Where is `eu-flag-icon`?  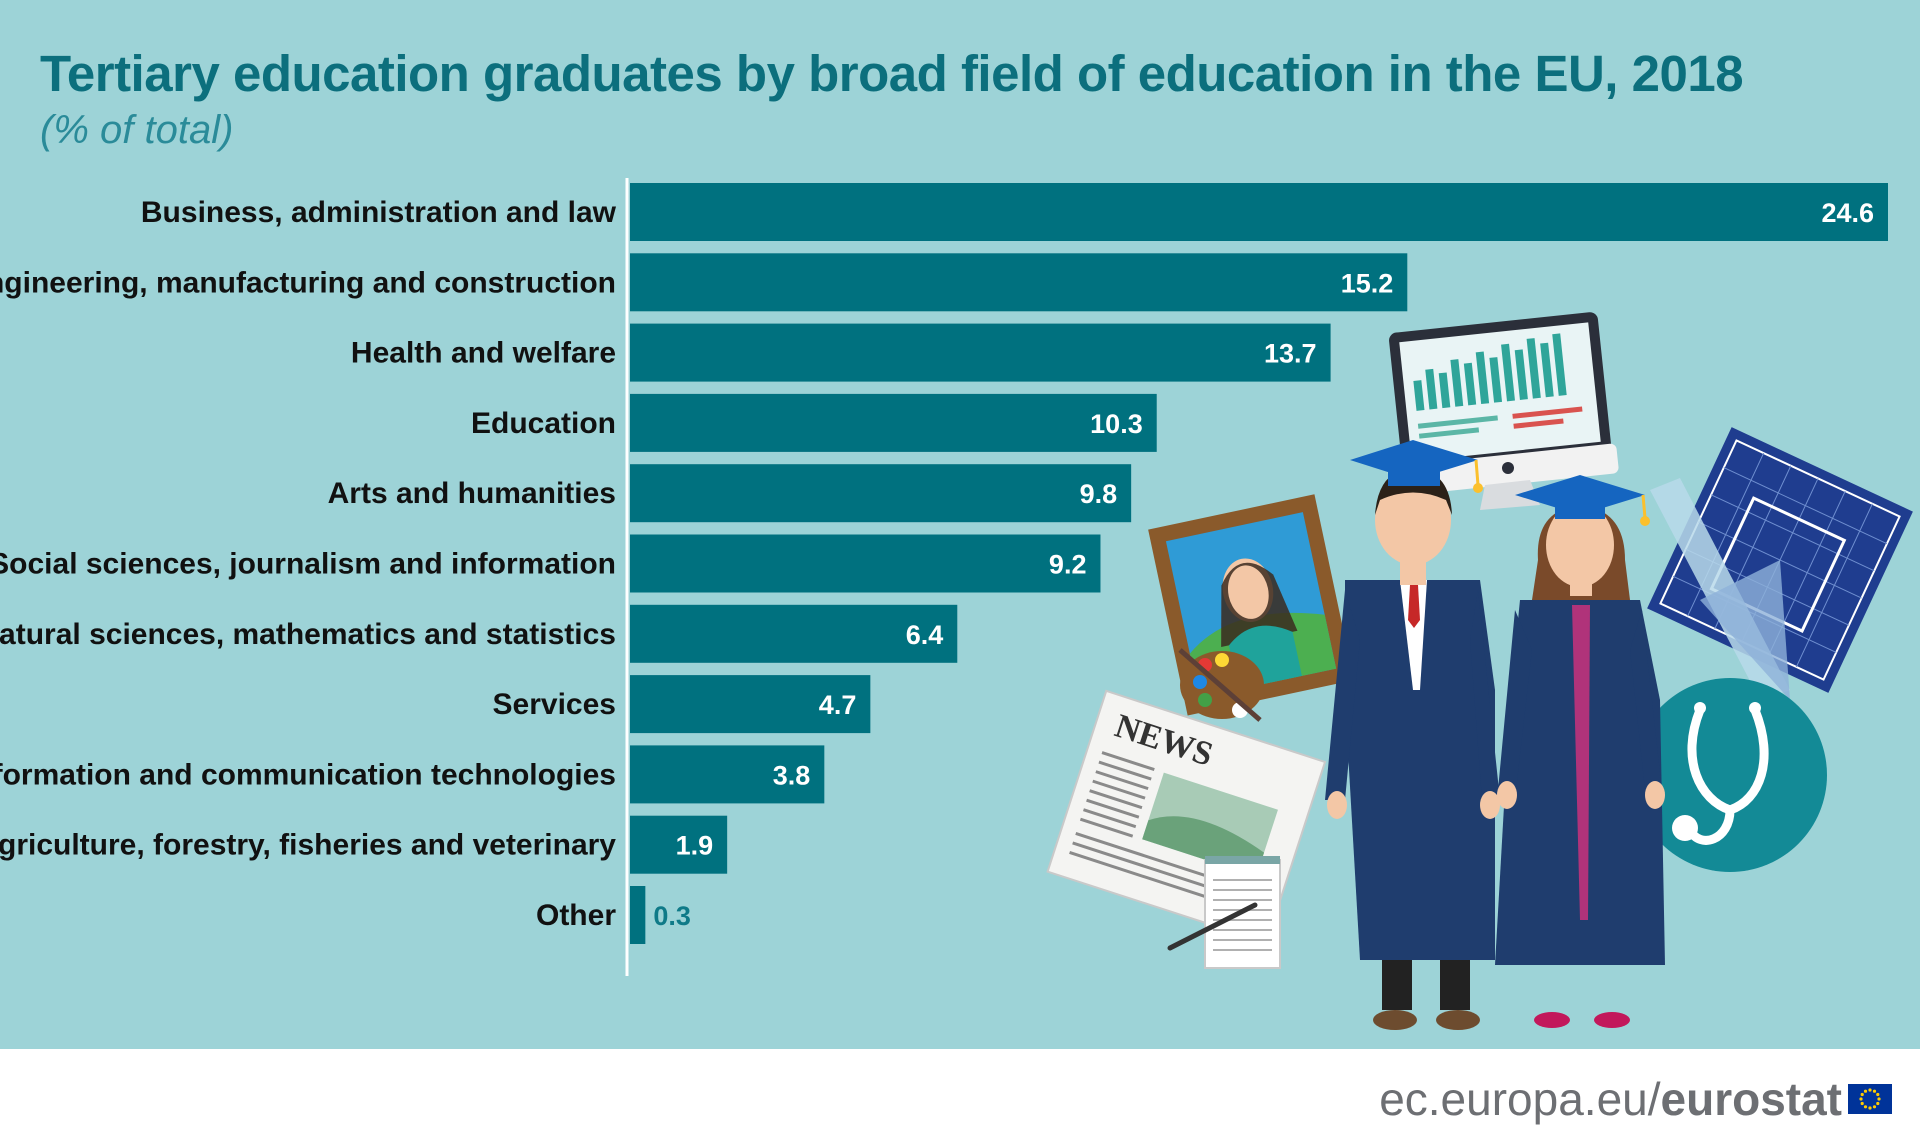
eu-flag-icon is located at coordinates (1870, 1099).